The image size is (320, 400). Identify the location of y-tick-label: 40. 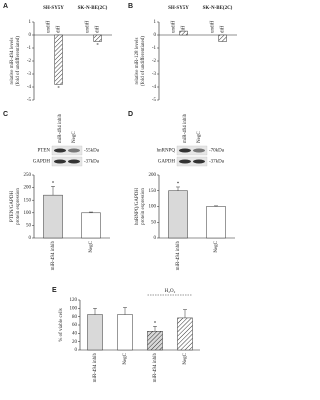
(75, 333).